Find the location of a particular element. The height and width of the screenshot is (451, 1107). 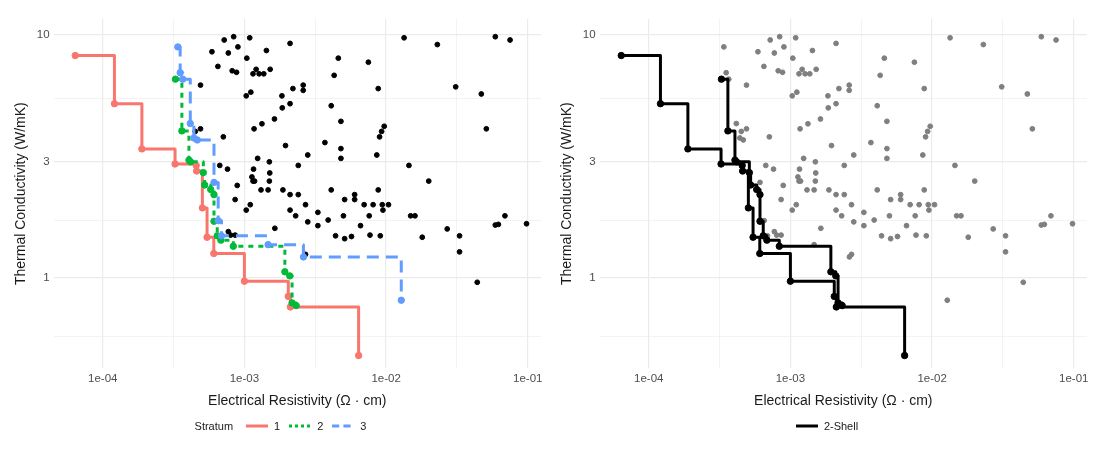

legend-title: Stratum is located at coordinates (214, 426).